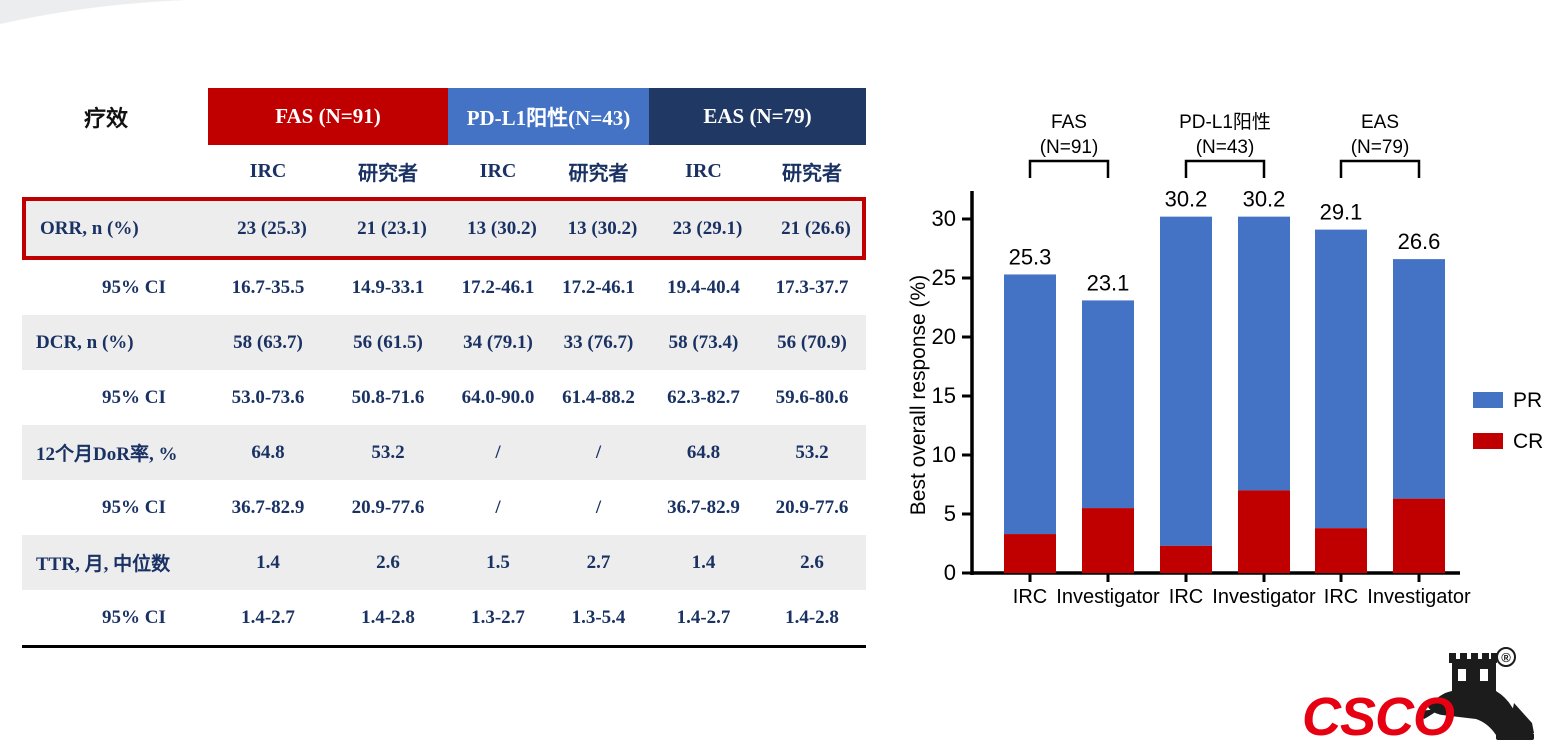 This screenshot has height=756, width=1552. What do you see at coordinates (1488, 441) in the screenshot?
I see `legend-swatch-cr` at bounding box center [1488, 441].